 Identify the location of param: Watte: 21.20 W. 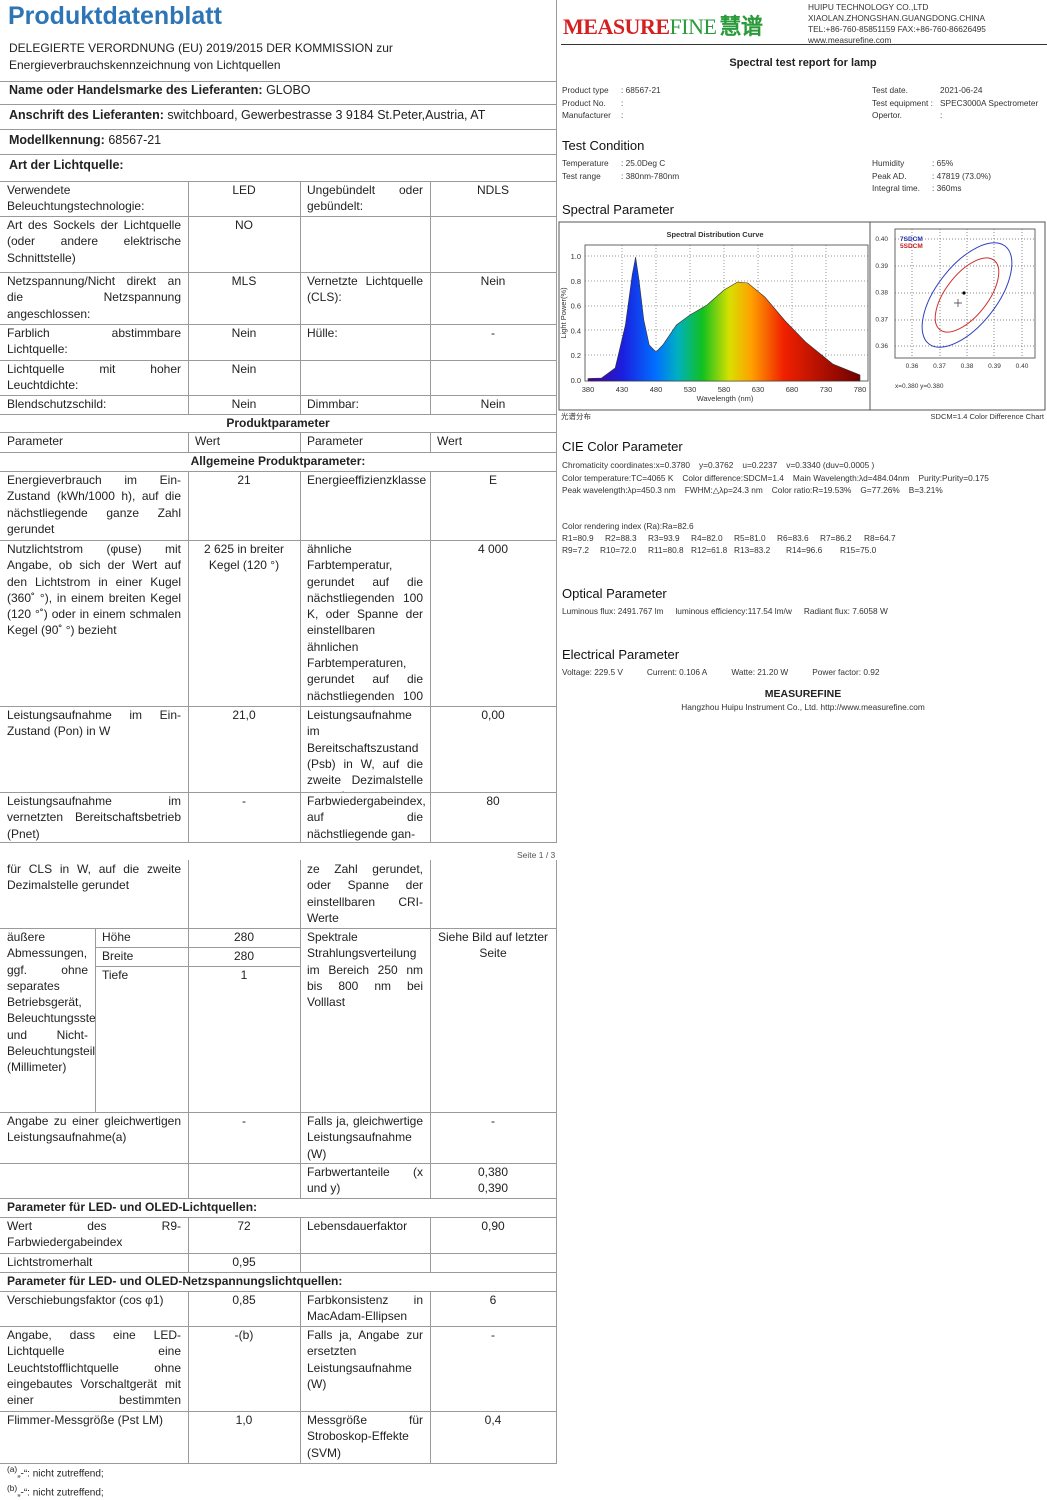
(760, 672).